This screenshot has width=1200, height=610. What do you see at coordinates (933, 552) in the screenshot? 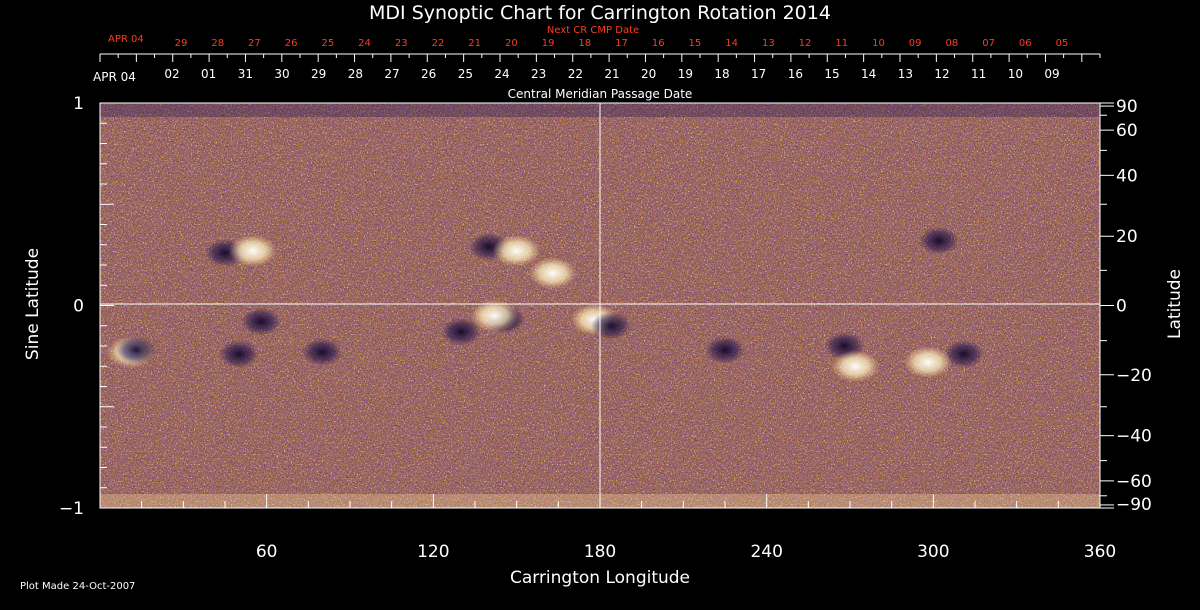
I see `x-tick-label: 300` at bounding box center [933, 552].